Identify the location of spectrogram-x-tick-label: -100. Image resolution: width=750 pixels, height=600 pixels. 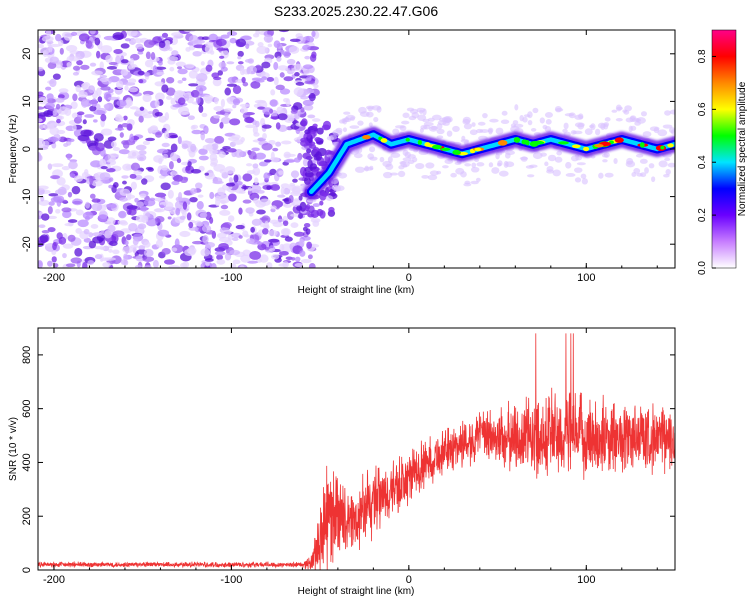
(231, 278).